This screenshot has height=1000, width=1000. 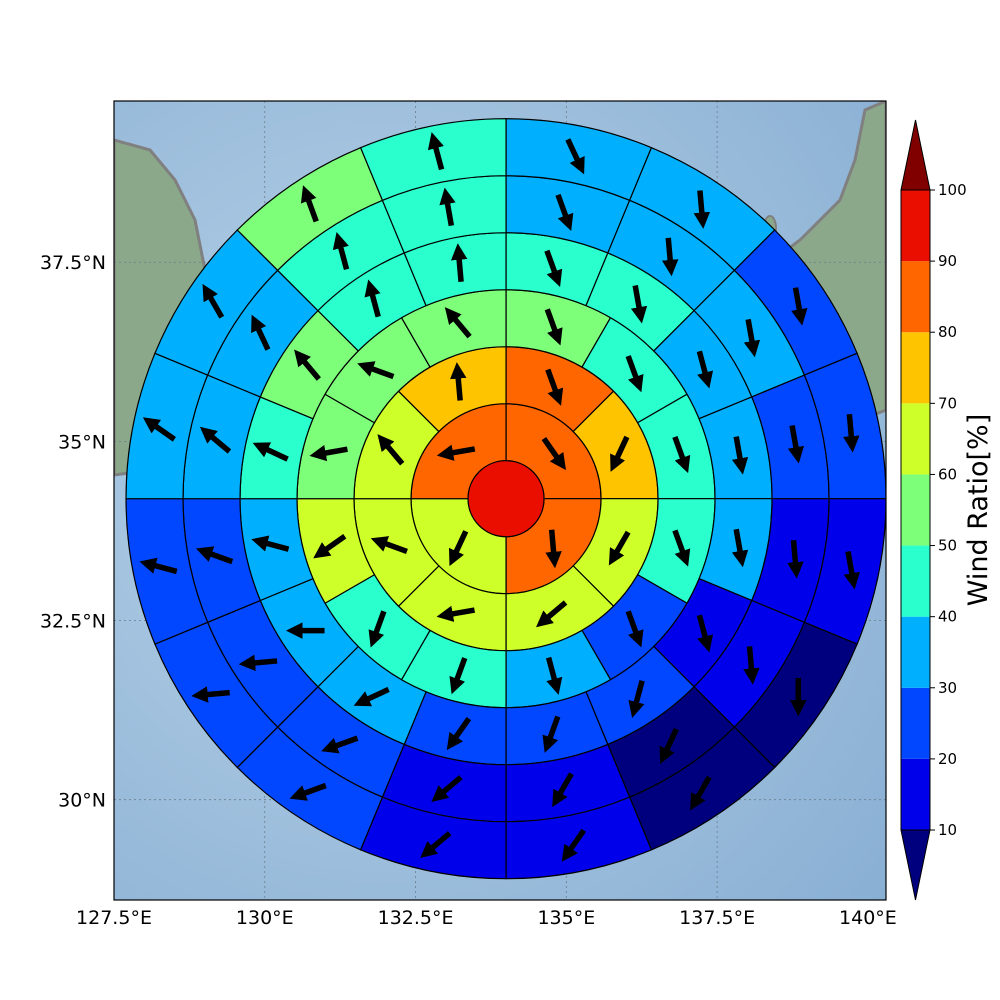 I want to click on longitude-tick-label: 137.5°E, so click(x=717, y=918).